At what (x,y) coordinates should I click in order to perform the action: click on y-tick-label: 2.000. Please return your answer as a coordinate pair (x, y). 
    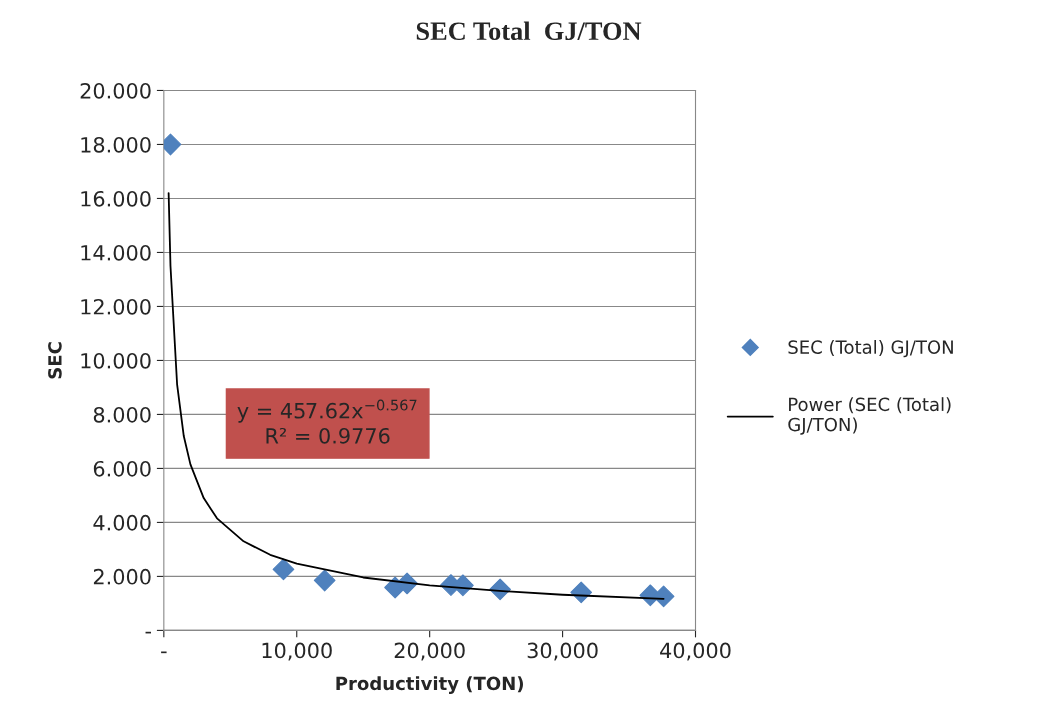
    Looking at the image, I should click on (122, 576).